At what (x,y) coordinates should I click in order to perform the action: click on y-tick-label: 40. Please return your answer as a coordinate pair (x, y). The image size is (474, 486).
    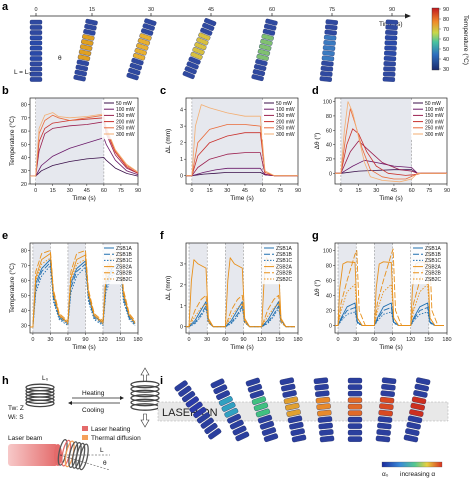
    Looking at the image, I should click on (329, 297).